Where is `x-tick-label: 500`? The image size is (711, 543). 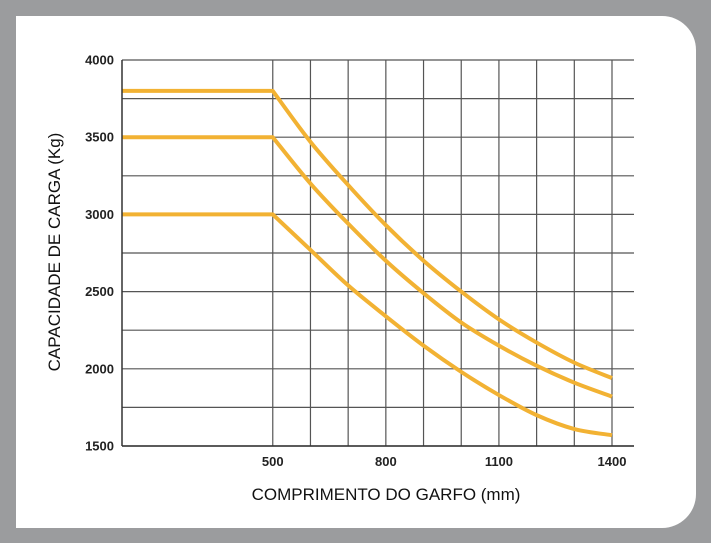
x-tick-label: 500 is located at coordinates (273, 461).